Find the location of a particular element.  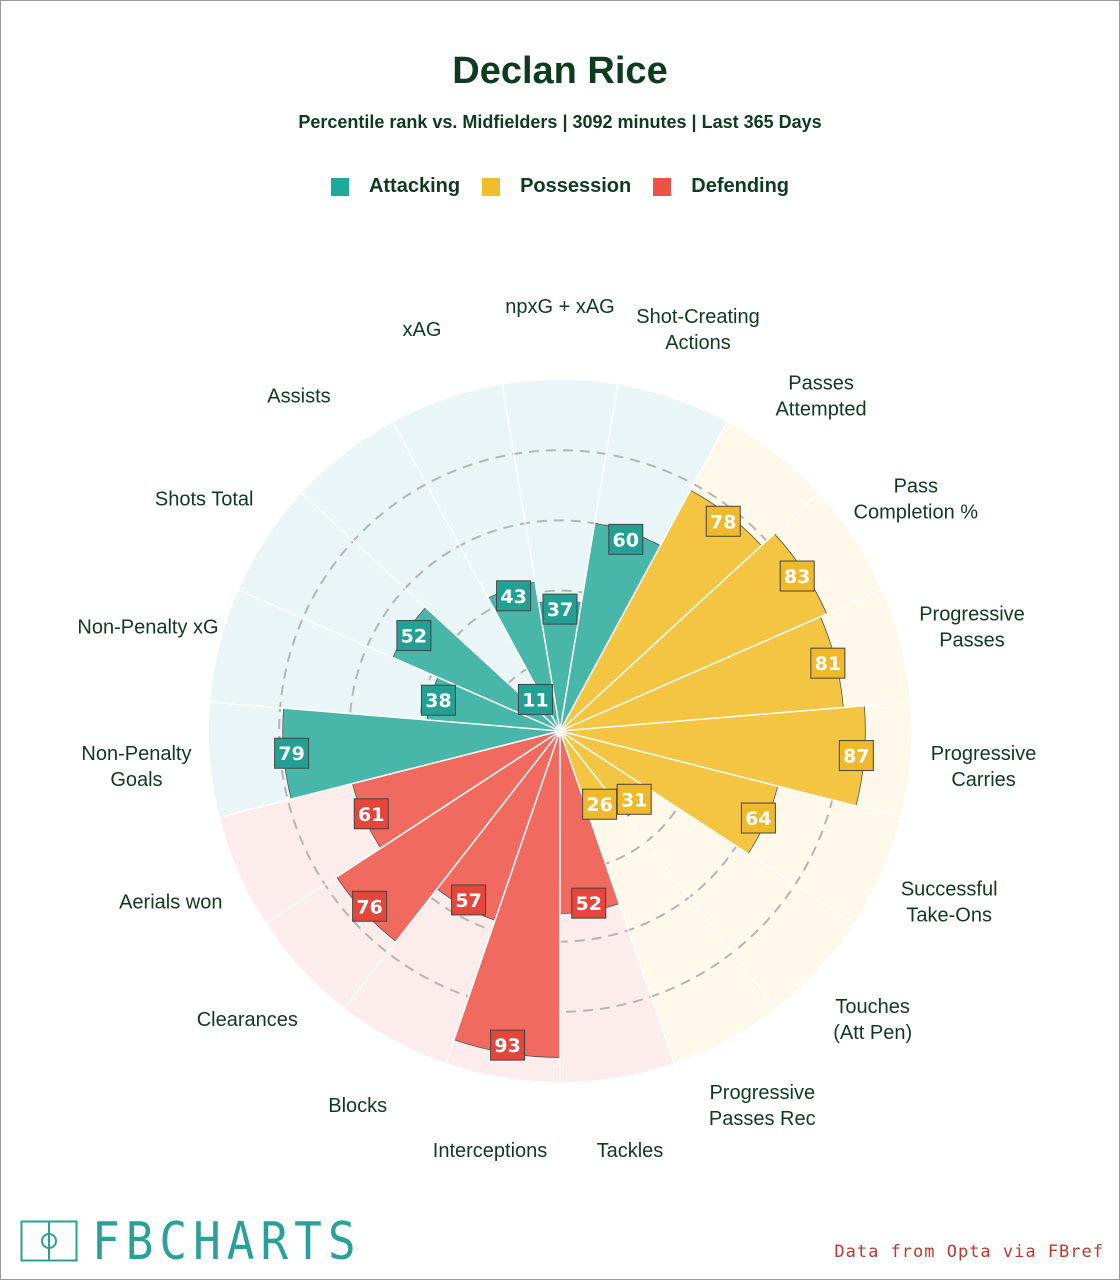

category-label-line: Passes is located at coordinates (972, 641).